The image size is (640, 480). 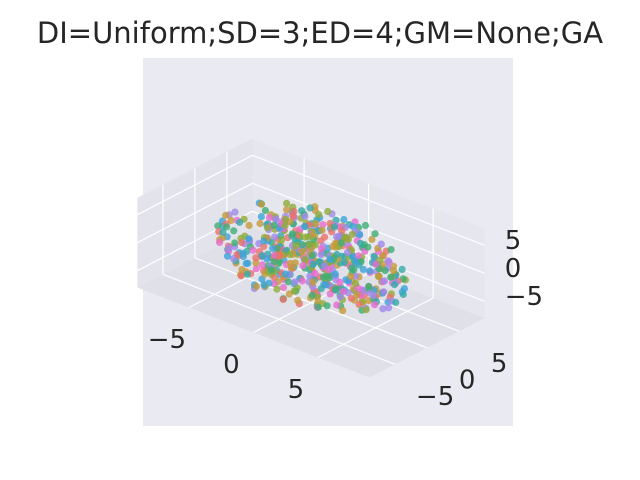 I want to click on z-tick-label: −5, so click(x=524, y=297).